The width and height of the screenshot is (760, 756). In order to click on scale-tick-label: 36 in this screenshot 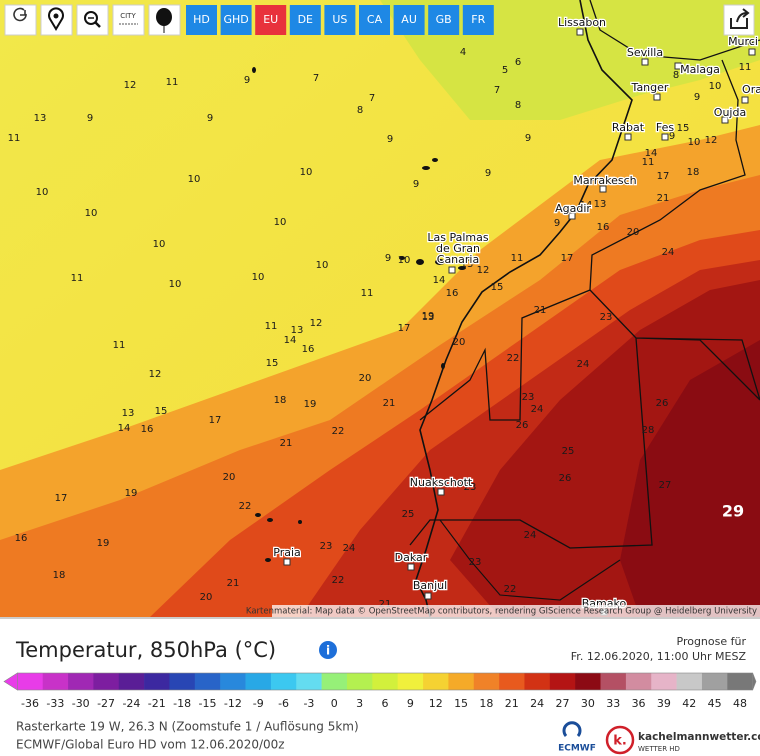, I will do `click(639, 703)`.